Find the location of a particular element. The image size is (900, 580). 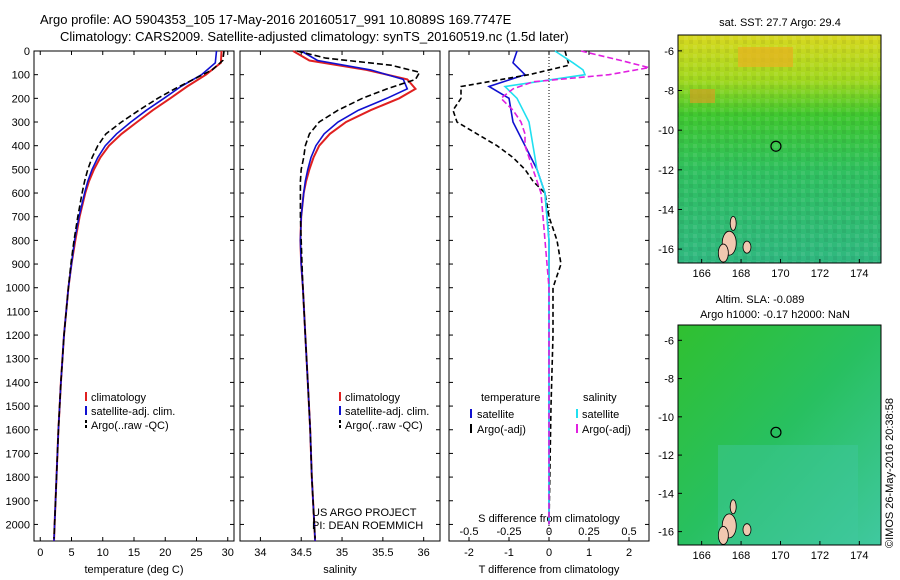

cool-patch is located at coordinates (788, 495).